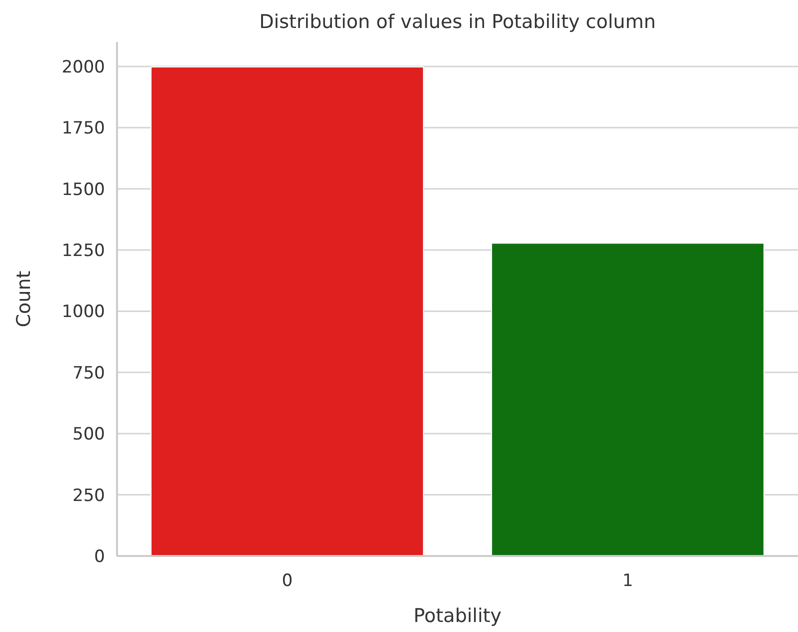 The height and width of the screenshot is (632, 798). I want to click on y-tick-label: 500, so click(88, 434).